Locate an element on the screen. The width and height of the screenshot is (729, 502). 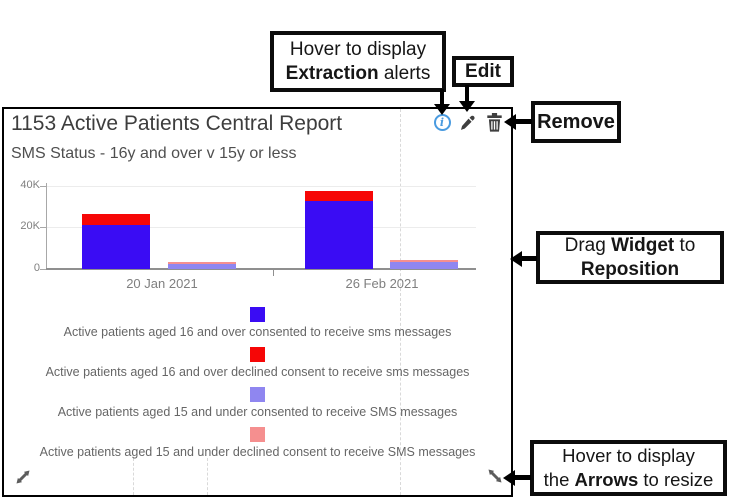
arrow-resize-shaft is located at coordinates (522, 477).